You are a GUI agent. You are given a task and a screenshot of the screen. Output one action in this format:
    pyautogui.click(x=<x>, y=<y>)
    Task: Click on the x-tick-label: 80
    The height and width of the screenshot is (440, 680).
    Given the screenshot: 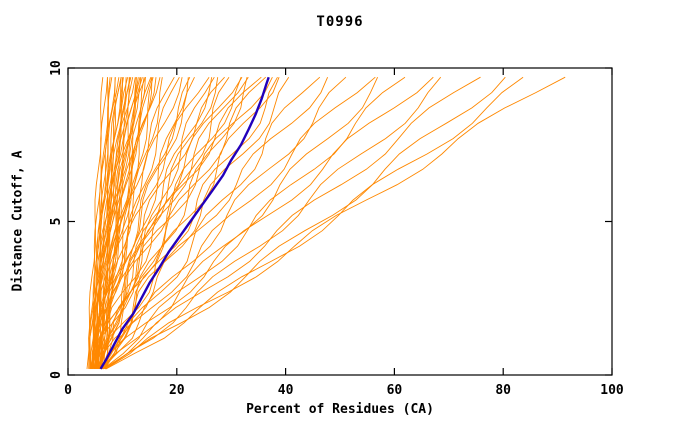 What is the action you would take?
    pyautogui.click(x=503, y=390)
    